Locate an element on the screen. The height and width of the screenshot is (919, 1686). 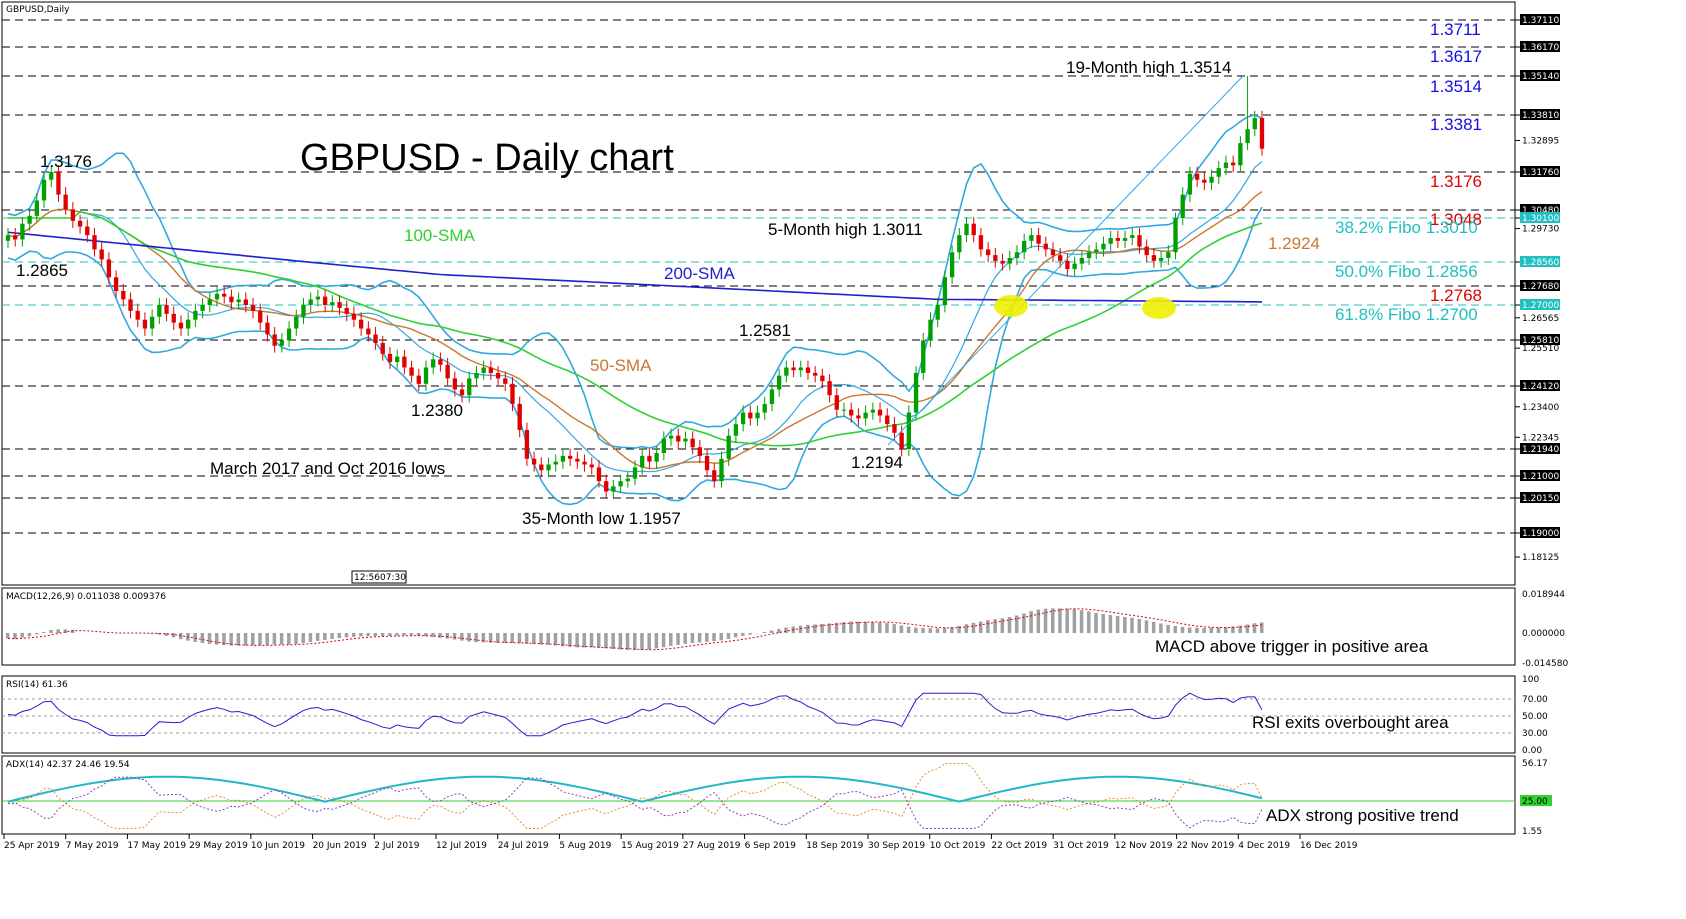
x-tick-label: 22 Nov 2019 is located at coordinates (1206, 846).